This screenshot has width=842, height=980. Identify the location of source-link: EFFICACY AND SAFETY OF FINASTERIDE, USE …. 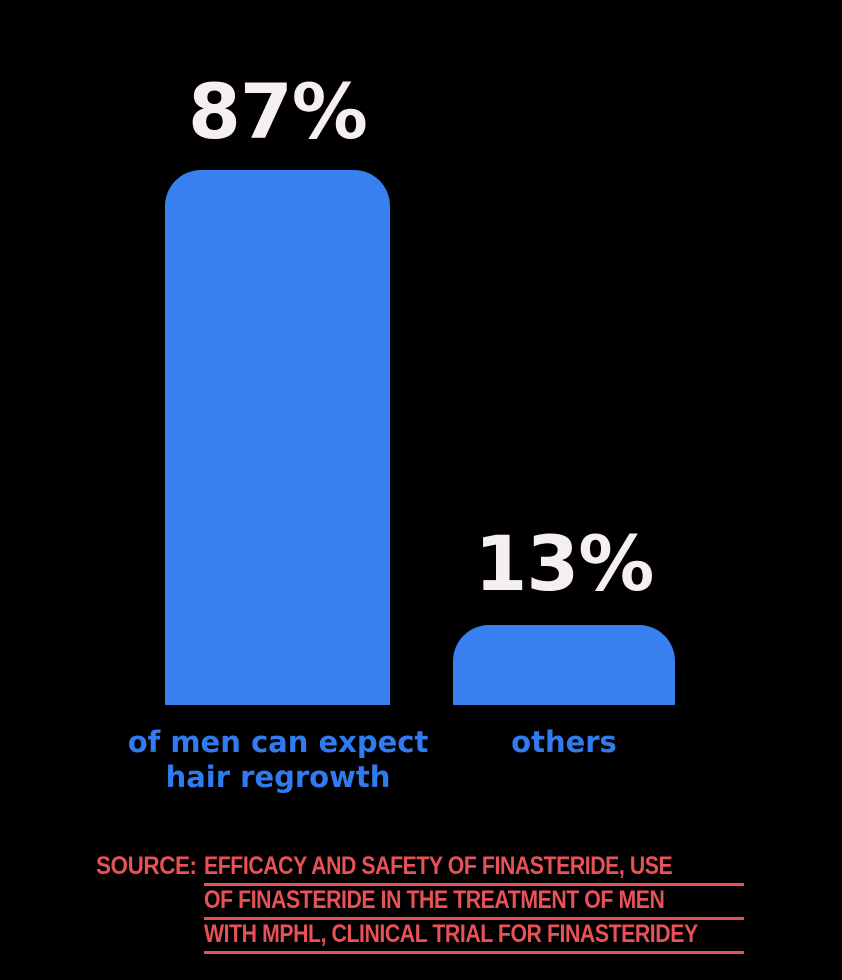
(474, 905).